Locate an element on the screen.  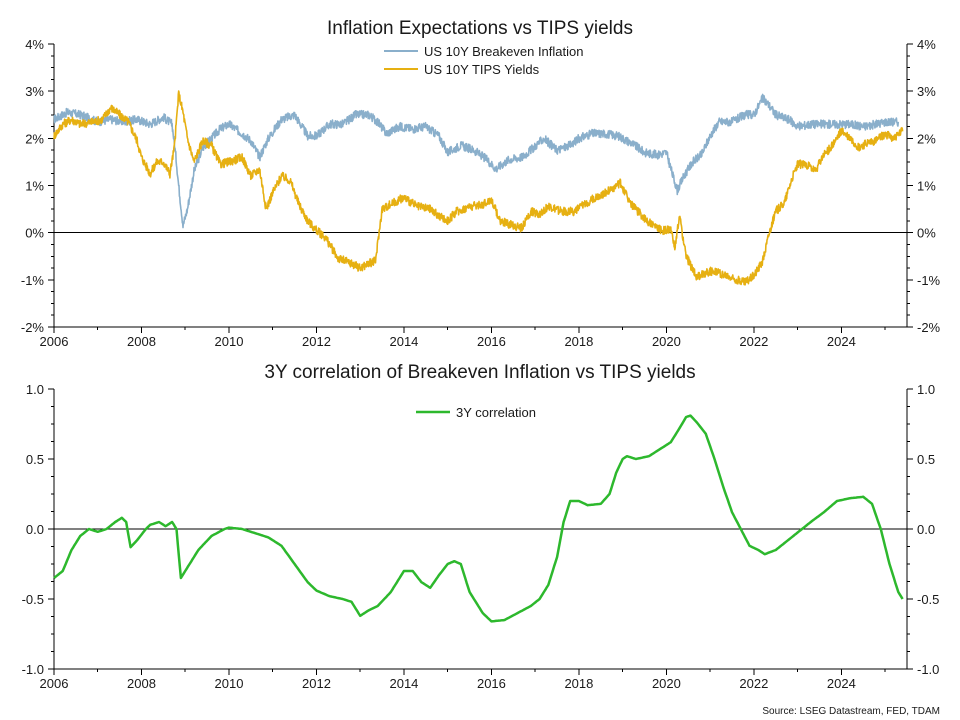
y-tick-label-right: 0.0 is located at coordinates (926, 529).